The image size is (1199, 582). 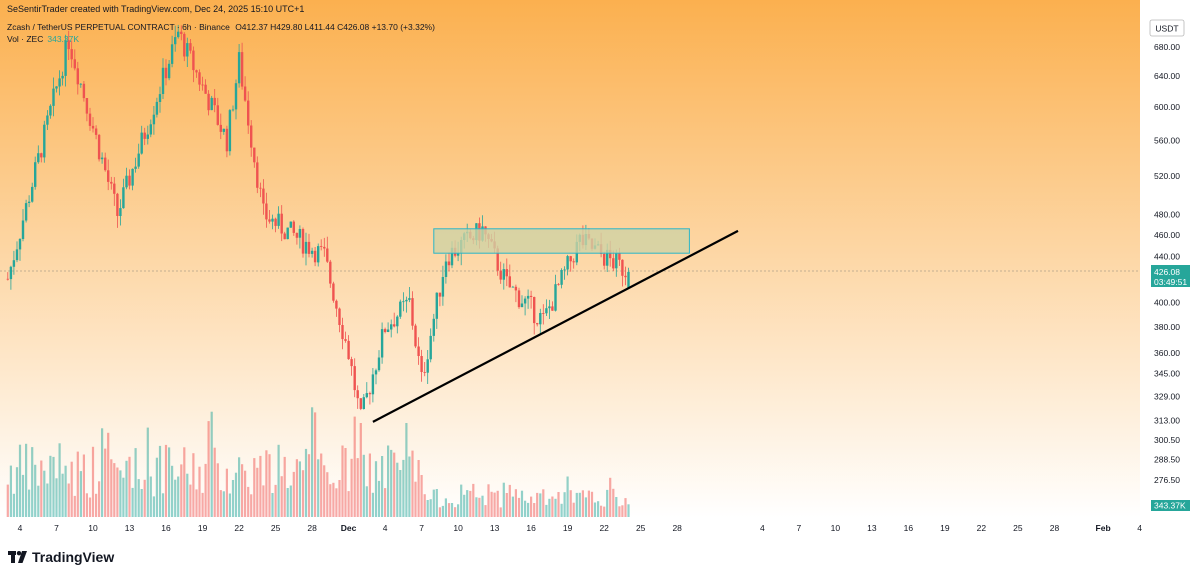 I want to click on time-axis-label: 4, so click(x=1139, y=528).